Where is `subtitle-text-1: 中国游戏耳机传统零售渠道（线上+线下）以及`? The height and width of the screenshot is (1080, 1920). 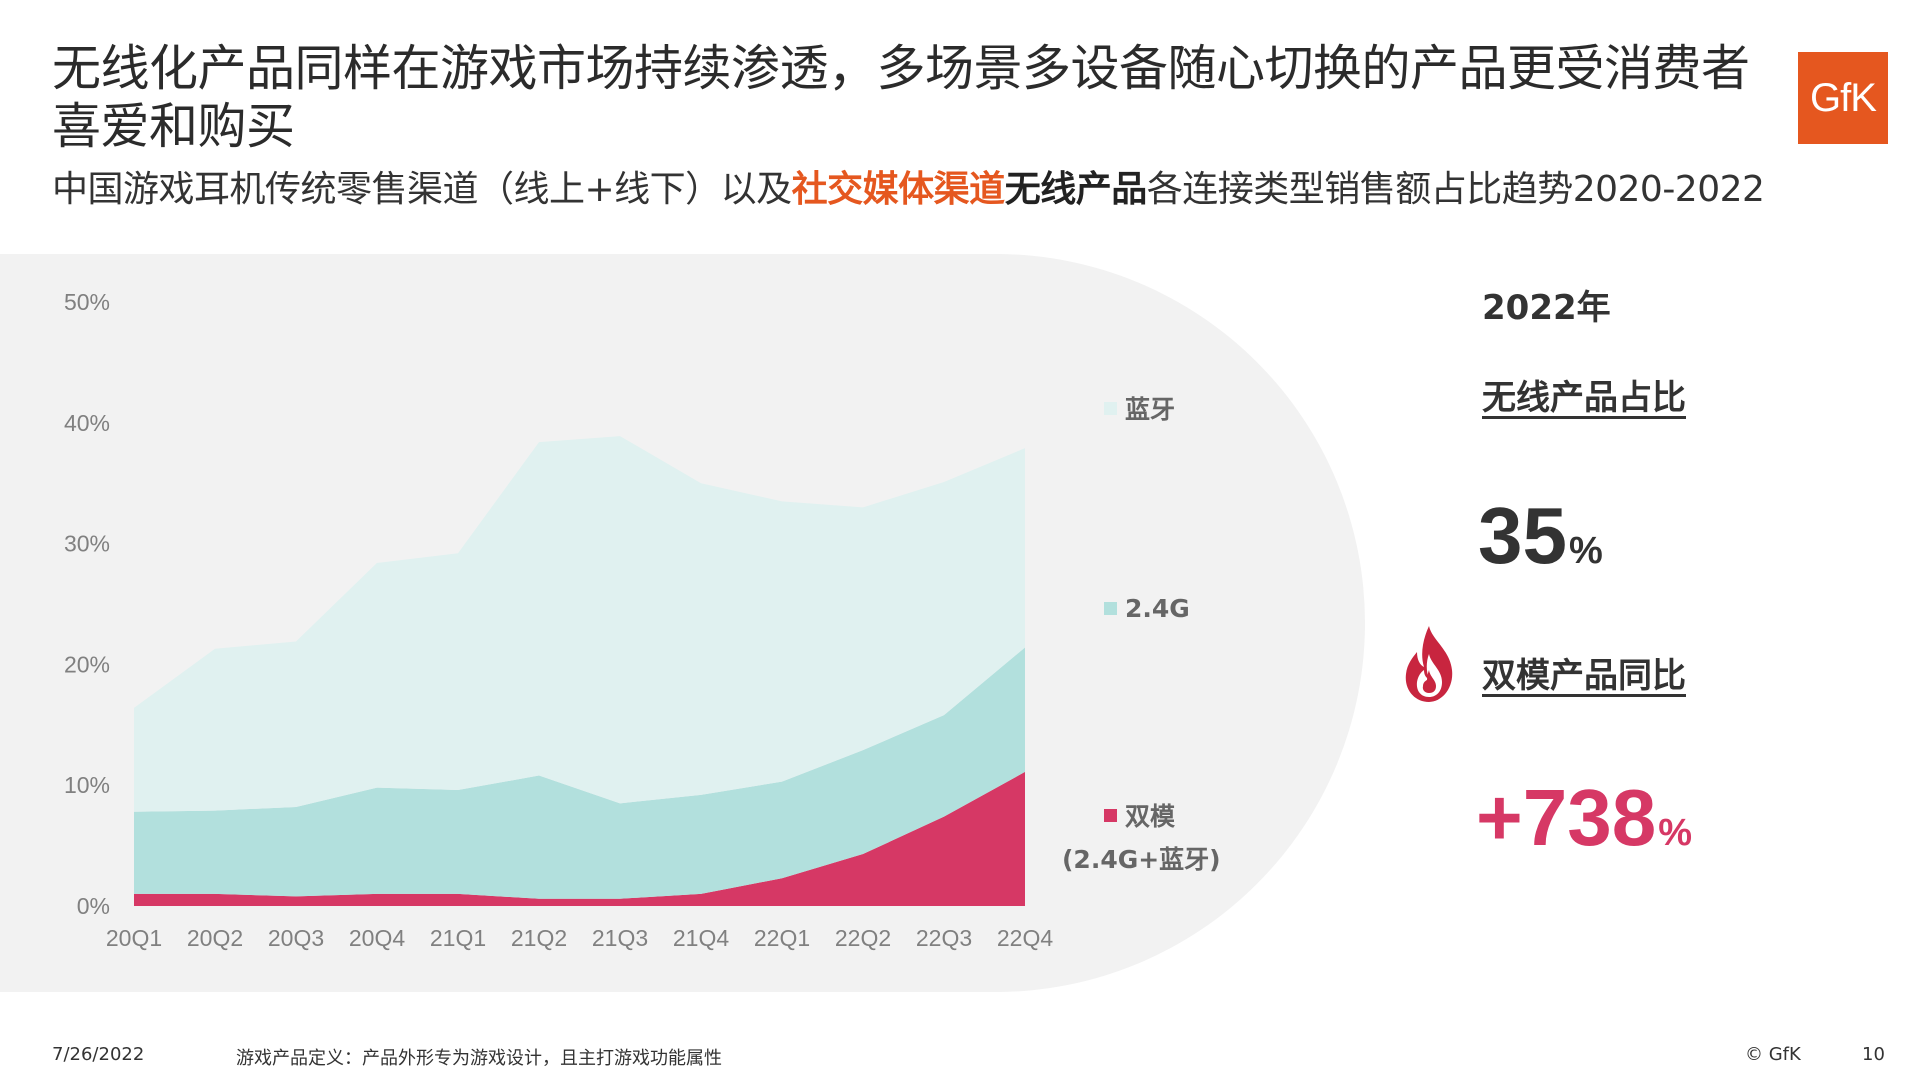
subtitle-text-1: 中国游戏耳机传统零售渠道（线上+线下）以及 is located at coordinates (422, 189).